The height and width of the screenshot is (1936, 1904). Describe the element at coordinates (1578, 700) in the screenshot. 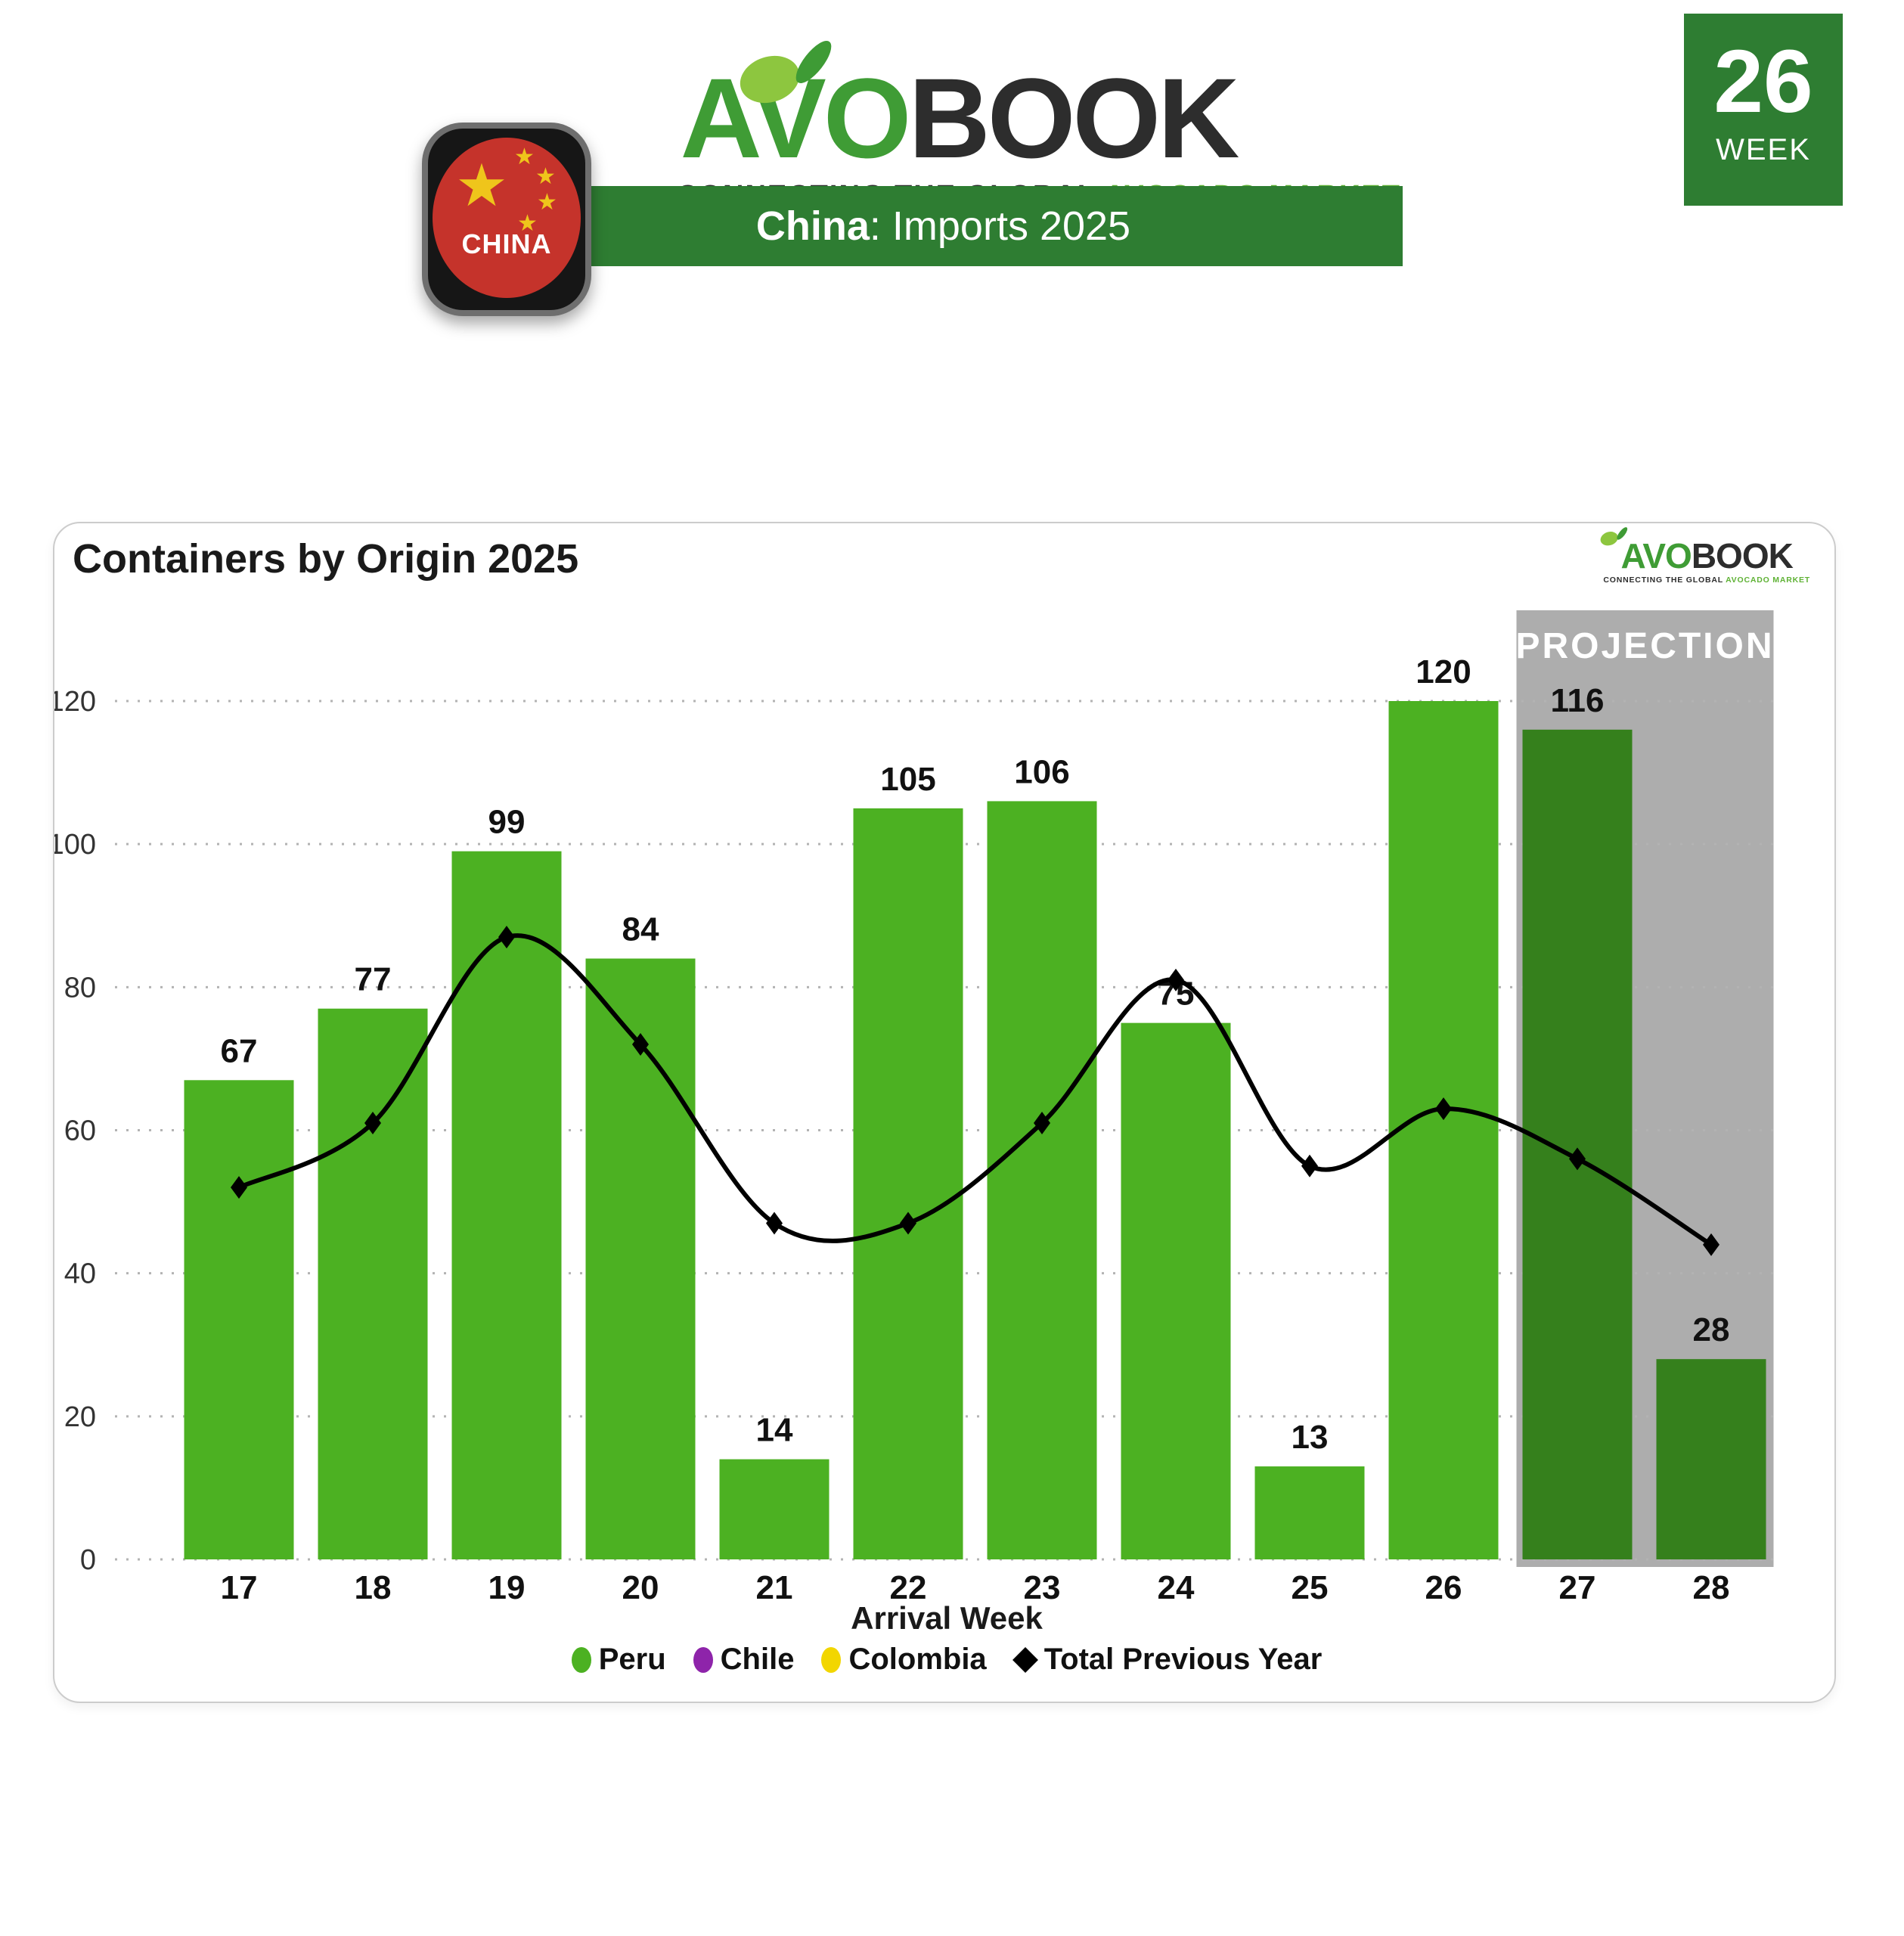

I see `bar-value-label-week-27: 116` at that location.